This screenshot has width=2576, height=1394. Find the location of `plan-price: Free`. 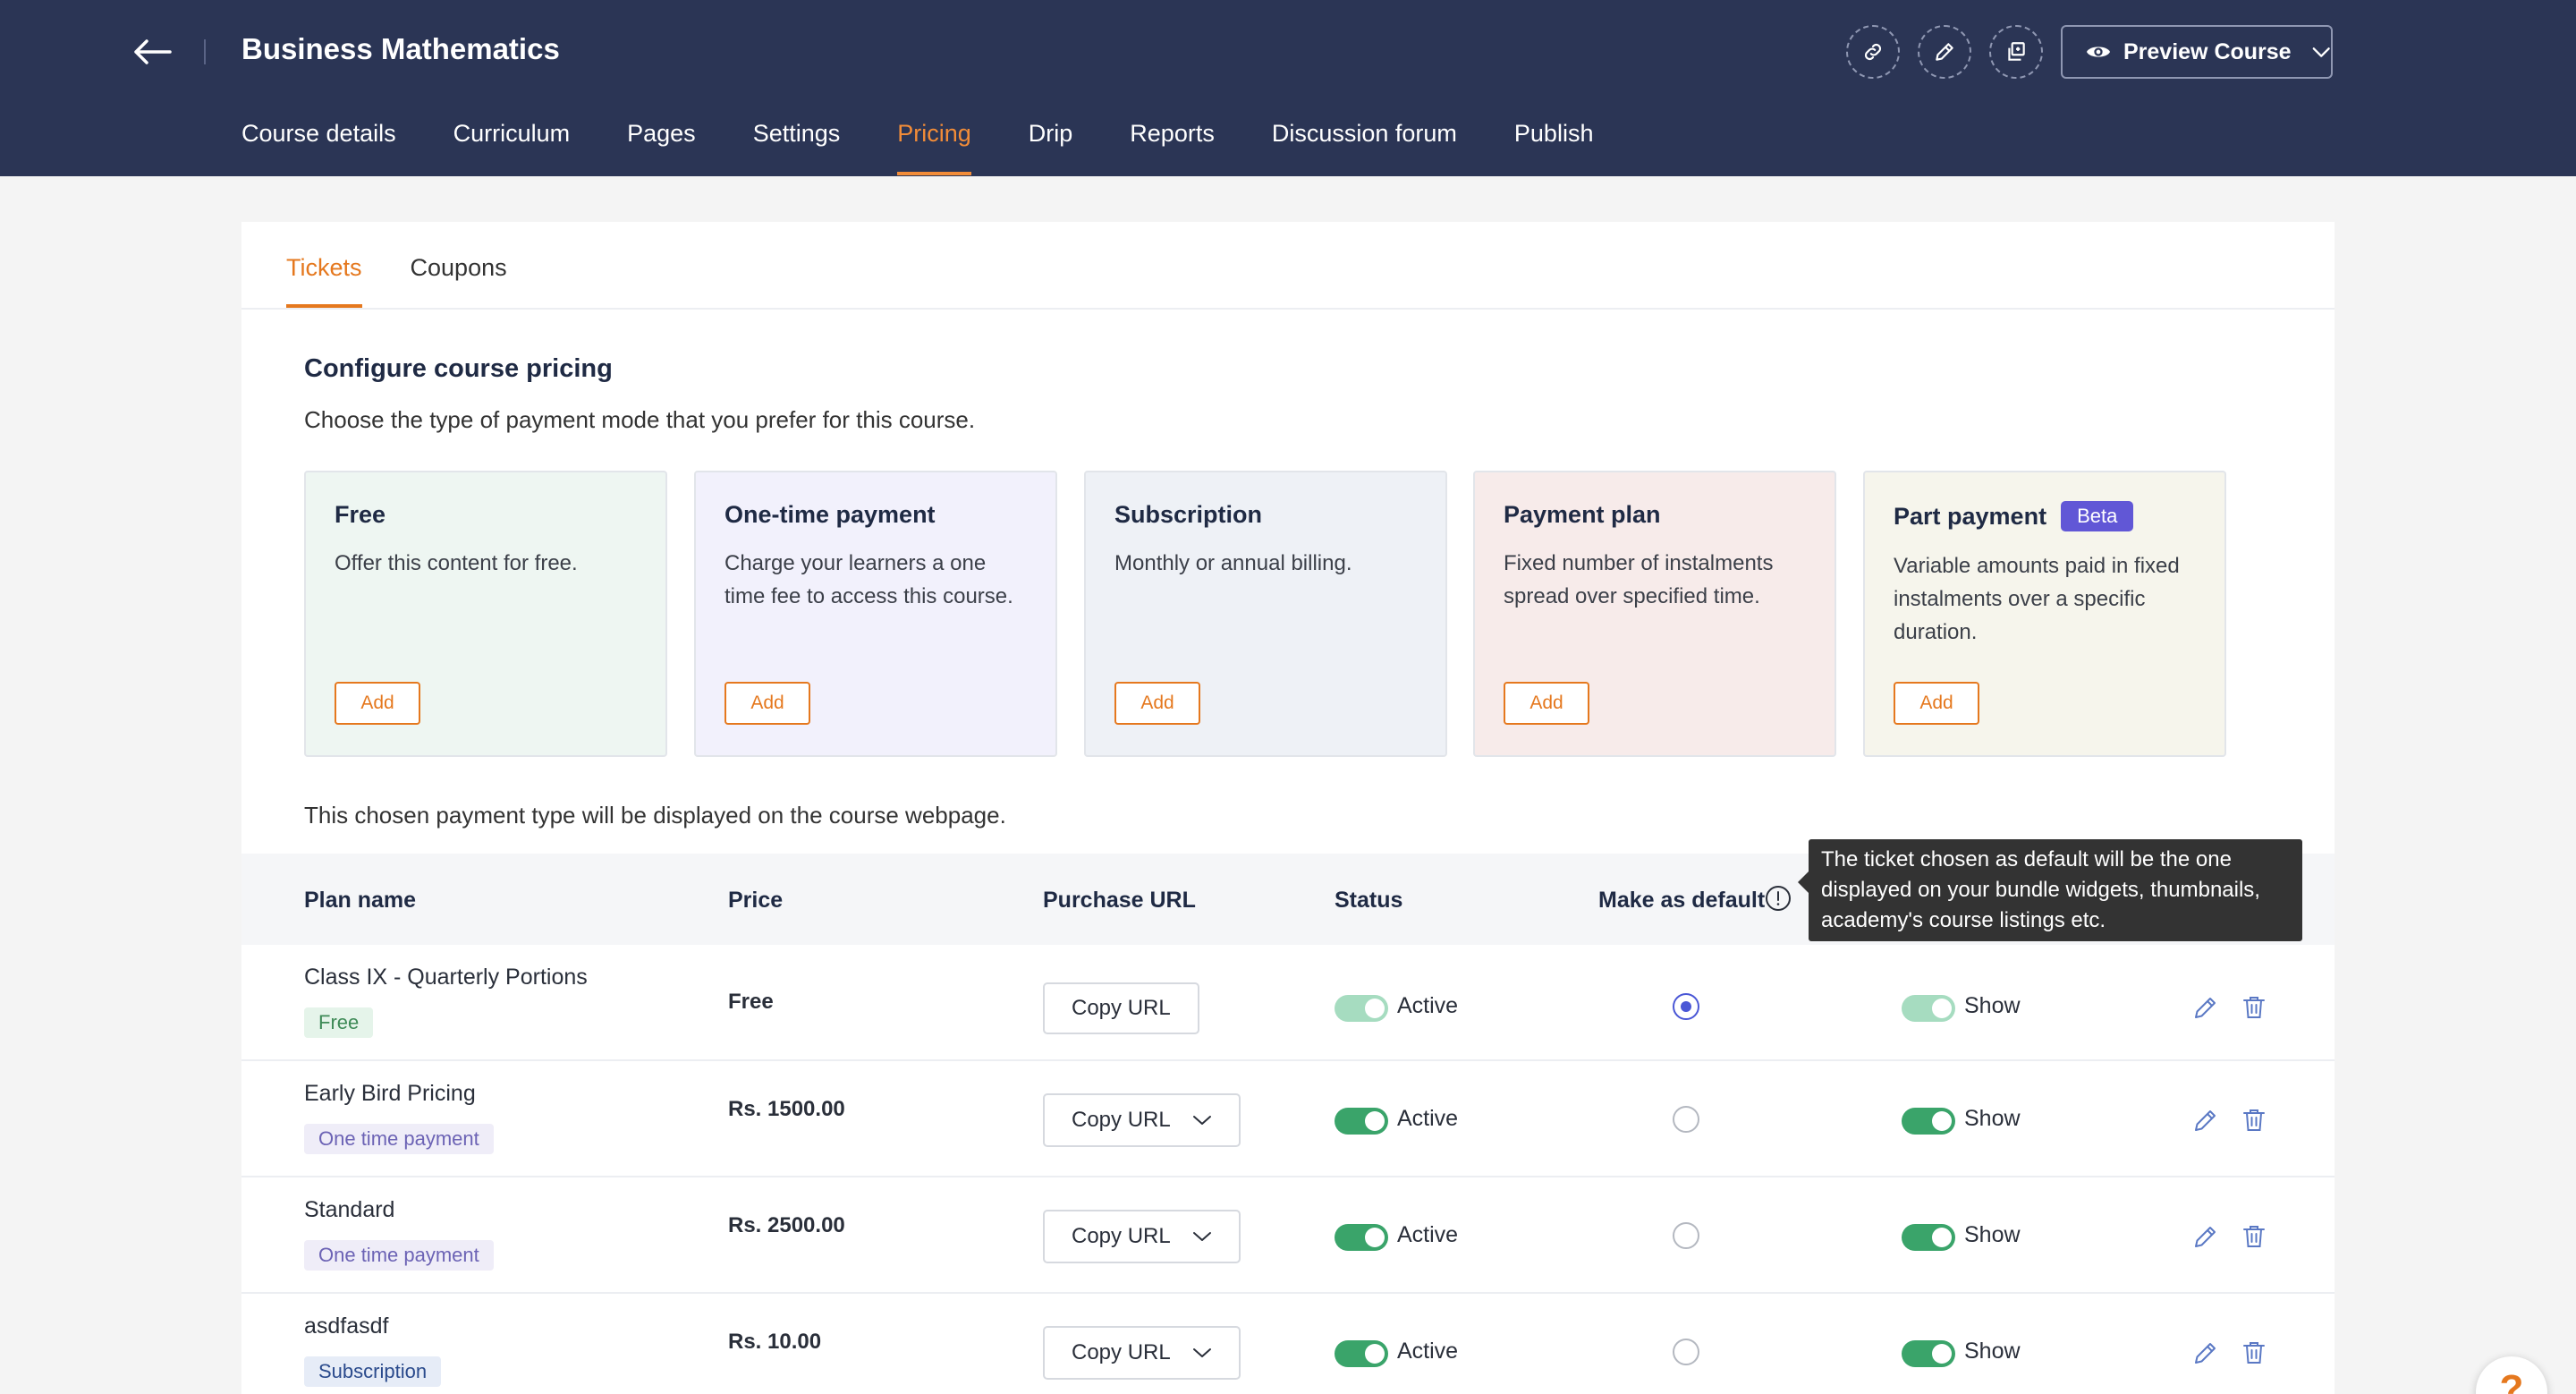

plan-price: Free is located at coordinates (751, 1002).